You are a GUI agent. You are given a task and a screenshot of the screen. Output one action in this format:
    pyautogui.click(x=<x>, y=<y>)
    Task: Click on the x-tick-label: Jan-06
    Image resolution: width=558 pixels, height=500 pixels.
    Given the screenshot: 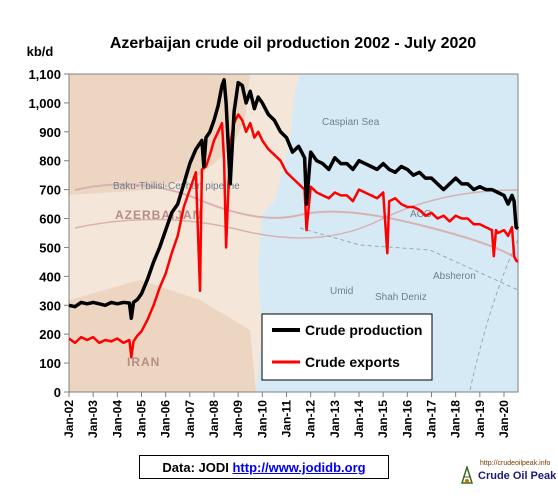 What is the action you would take?
    pyautogui.click(x=166, y=419)
    